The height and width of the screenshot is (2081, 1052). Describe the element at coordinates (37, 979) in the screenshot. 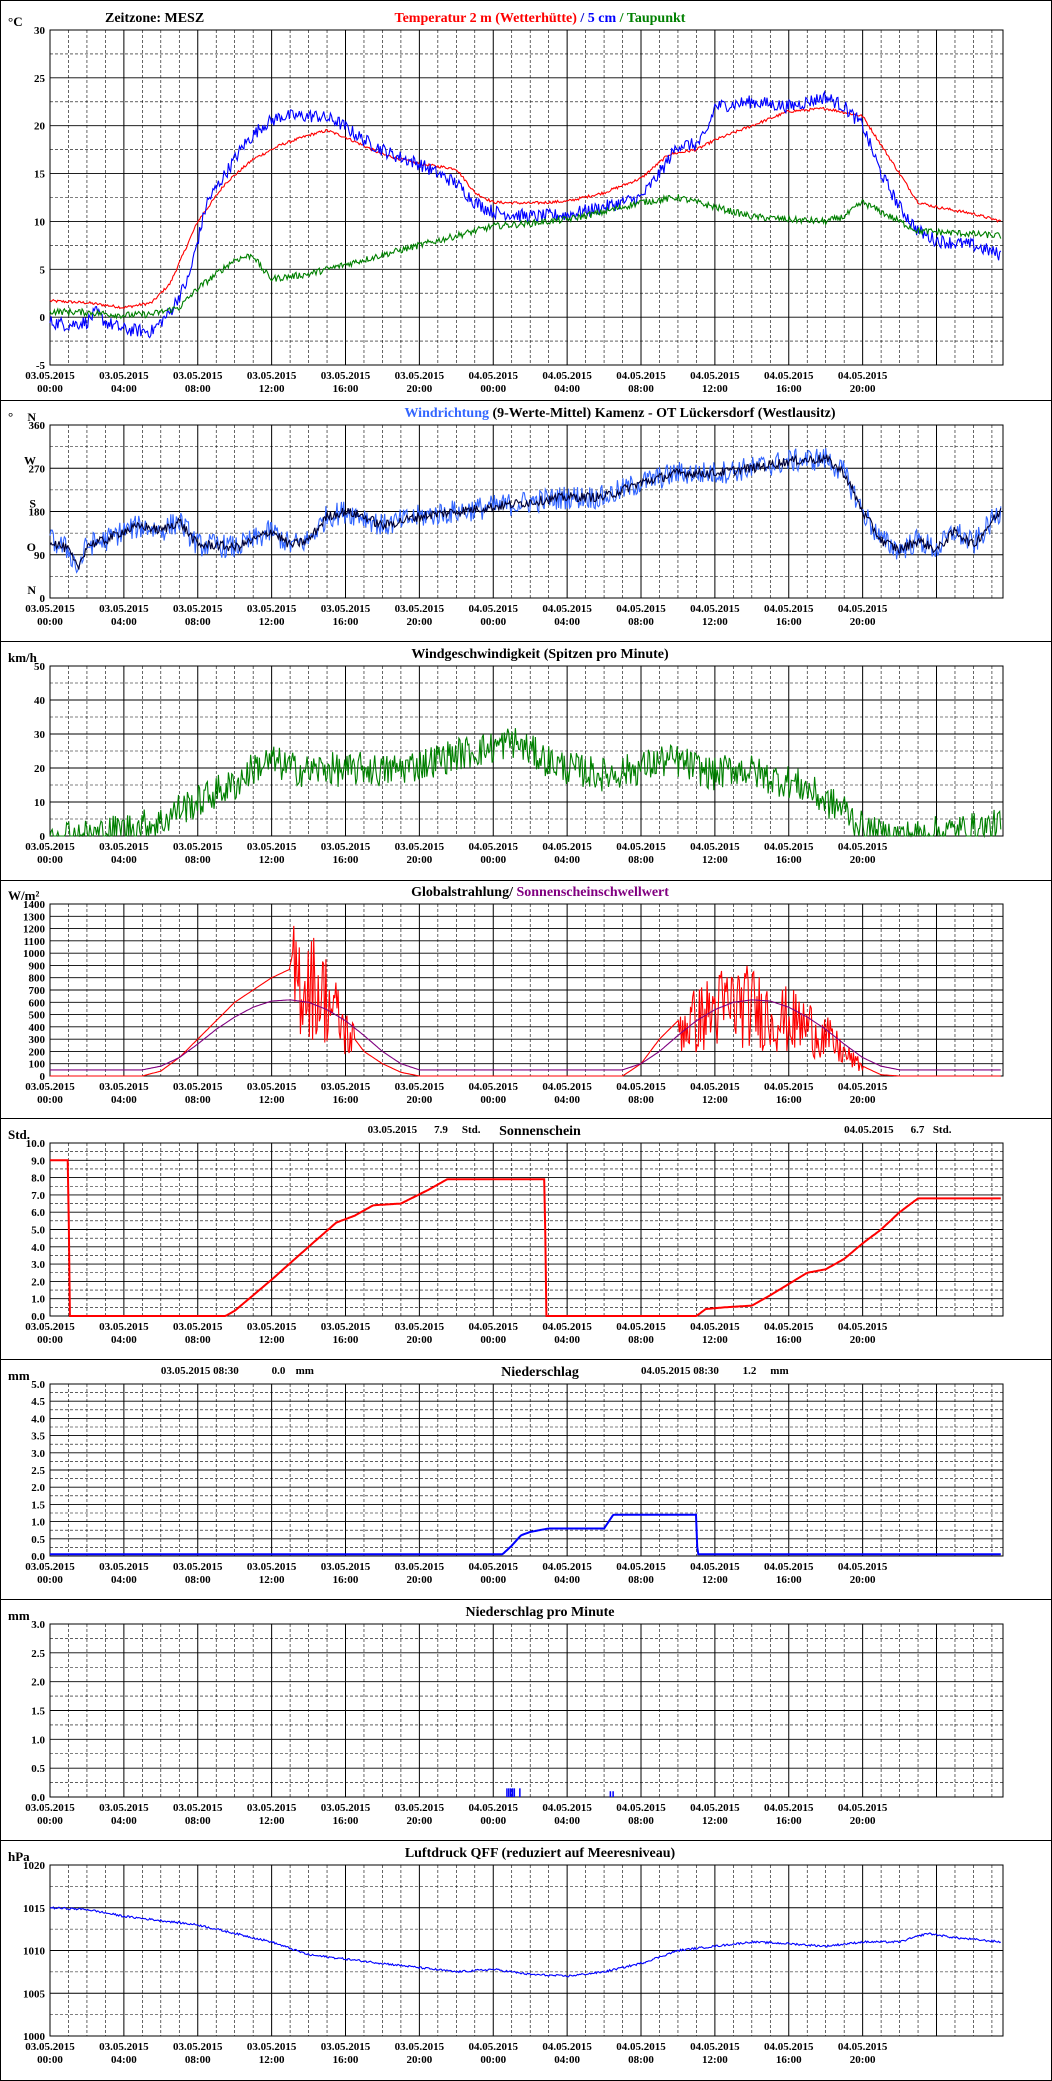

I see `y-tick-label: 800` at that location.